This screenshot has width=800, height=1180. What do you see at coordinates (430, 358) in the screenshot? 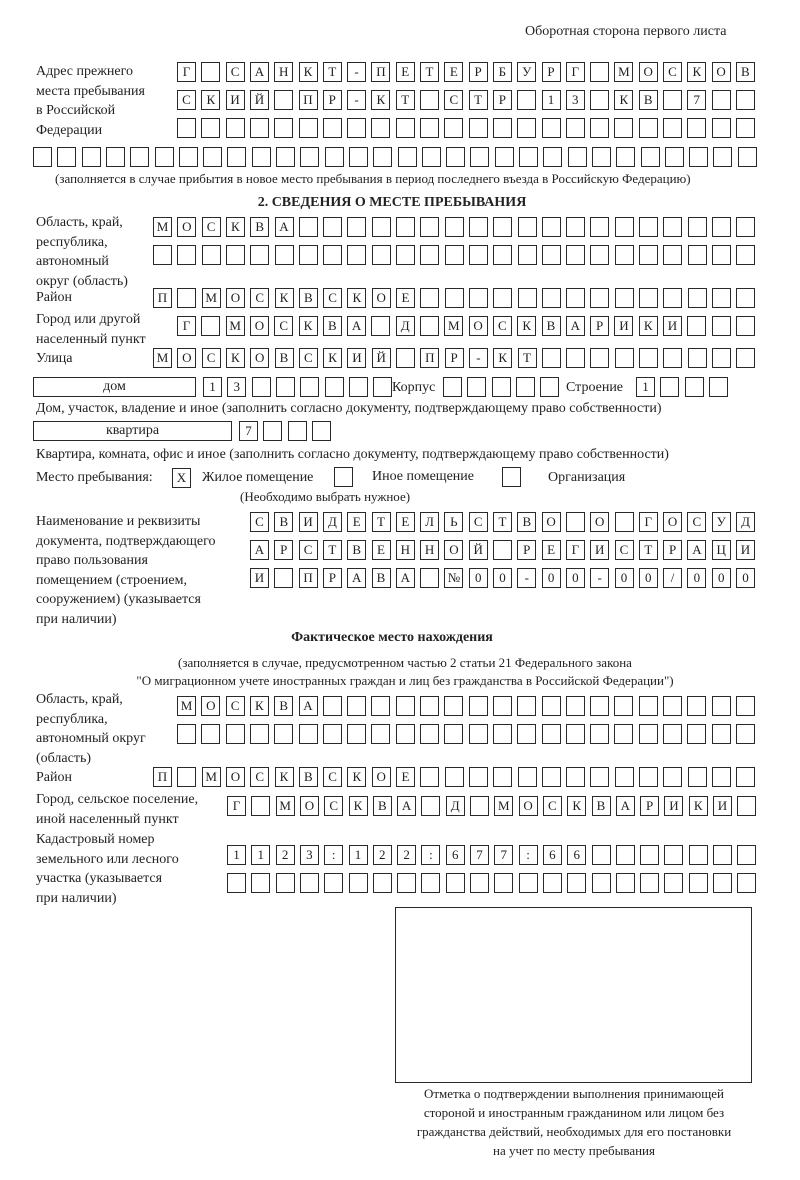
I see `char-cell: П` at bounding box center [430, 358].